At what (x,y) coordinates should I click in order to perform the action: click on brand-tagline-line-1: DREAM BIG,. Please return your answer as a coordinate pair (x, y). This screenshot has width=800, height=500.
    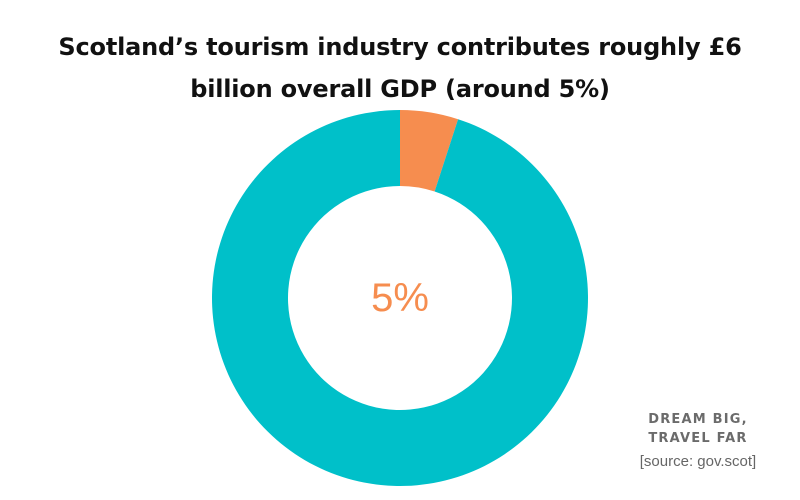
    Looking at the image, I should click on (698, 419).